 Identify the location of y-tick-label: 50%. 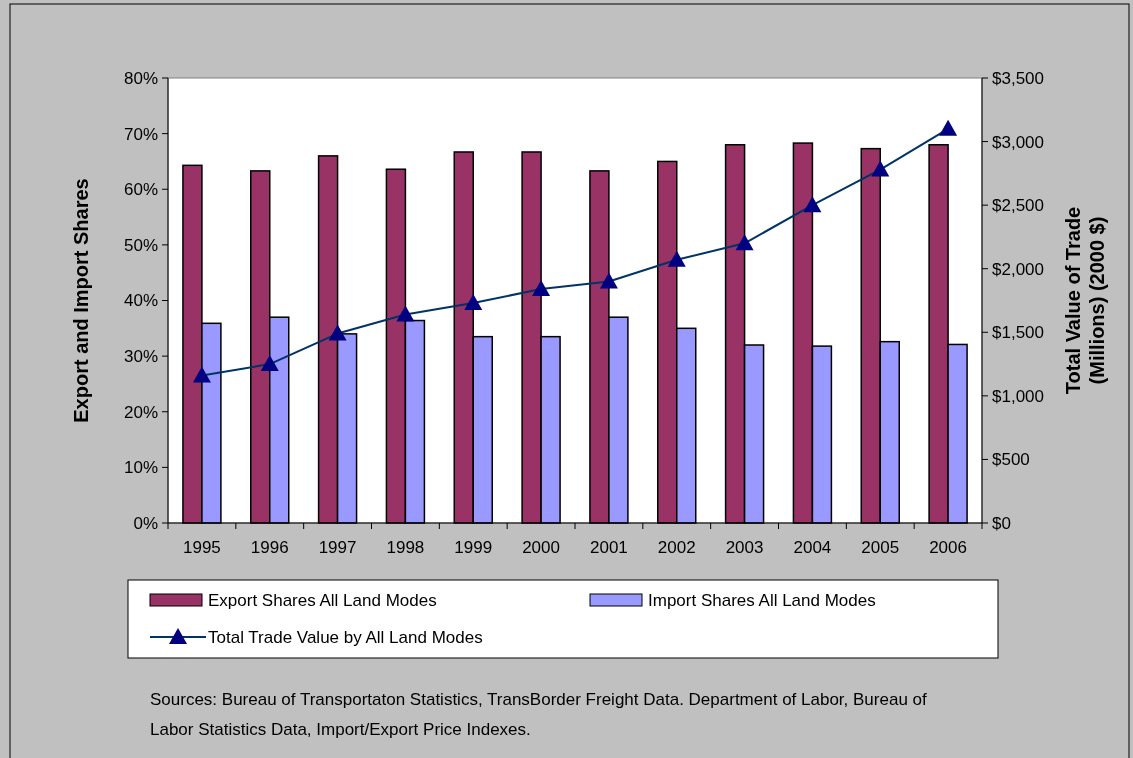
(140, 245).